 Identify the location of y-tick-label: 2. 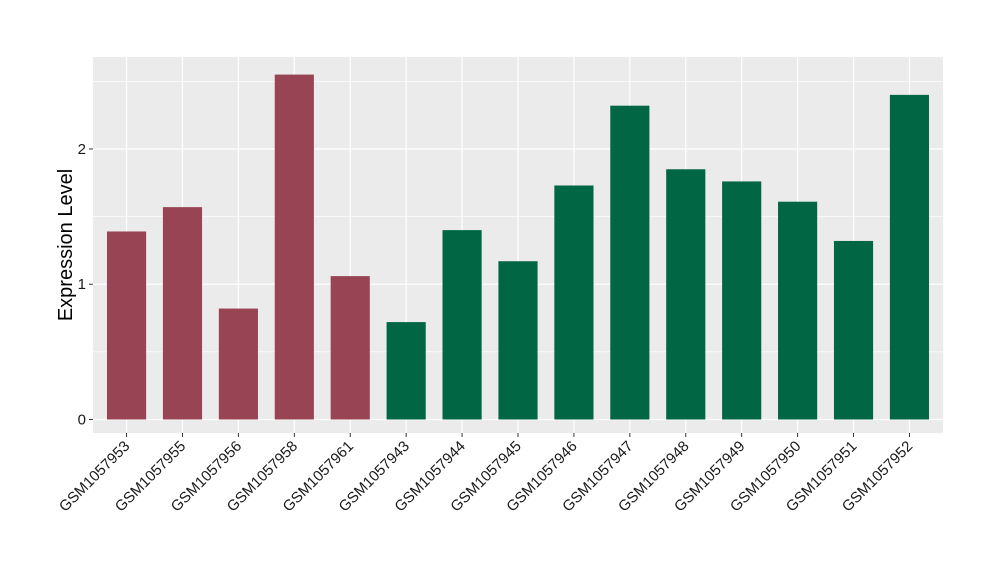
(82, 149).